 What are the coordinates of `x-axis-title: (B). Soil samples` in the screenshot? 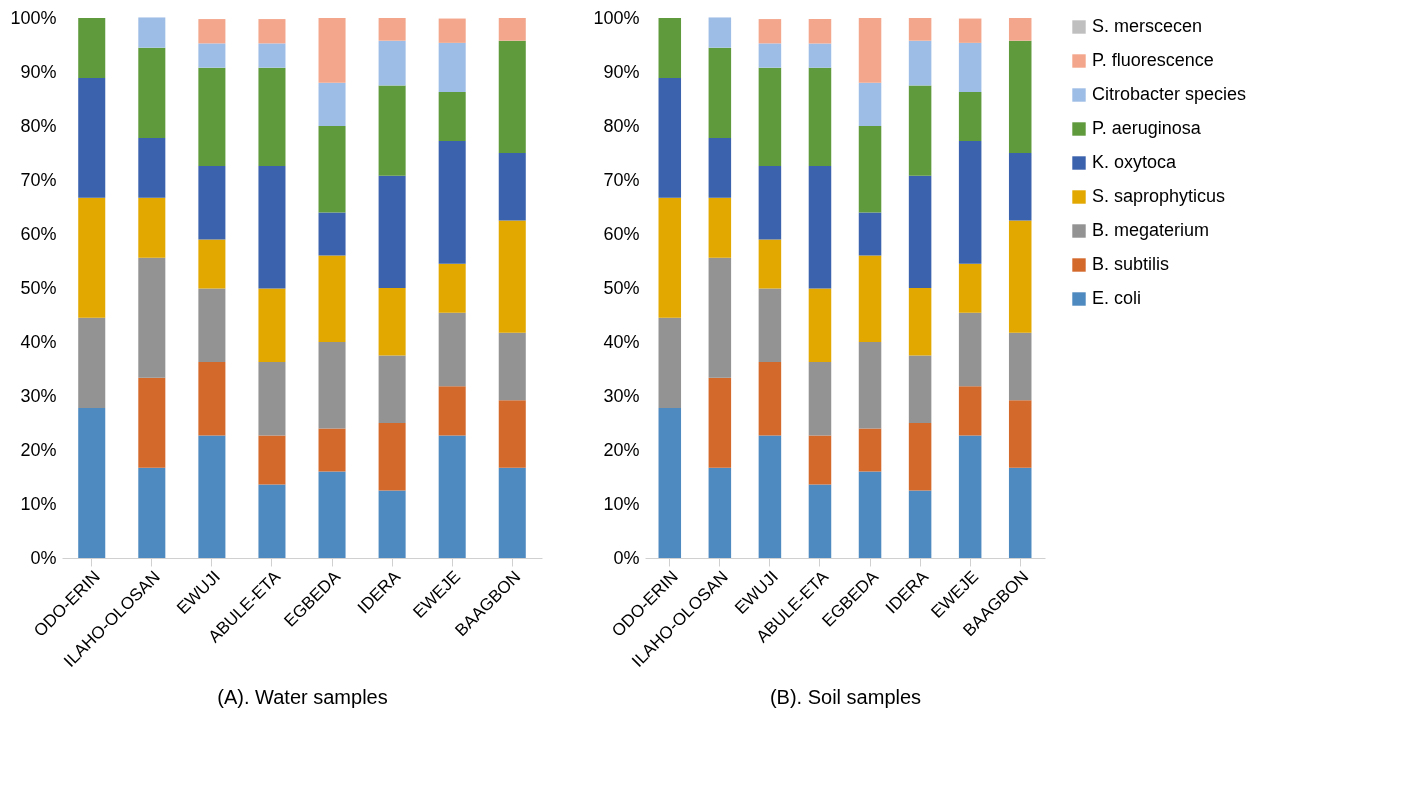 It's located at (845, 696).